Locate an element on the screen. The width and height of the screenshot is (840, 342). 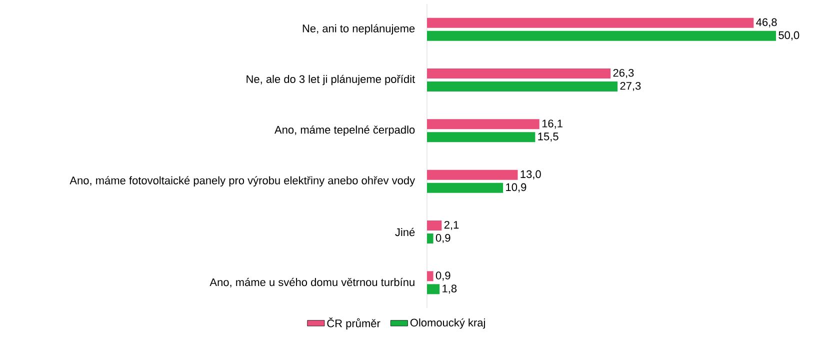
y-tick-label: Ano, máme tepelné čerpadlo is located at coordinates (344, 130).